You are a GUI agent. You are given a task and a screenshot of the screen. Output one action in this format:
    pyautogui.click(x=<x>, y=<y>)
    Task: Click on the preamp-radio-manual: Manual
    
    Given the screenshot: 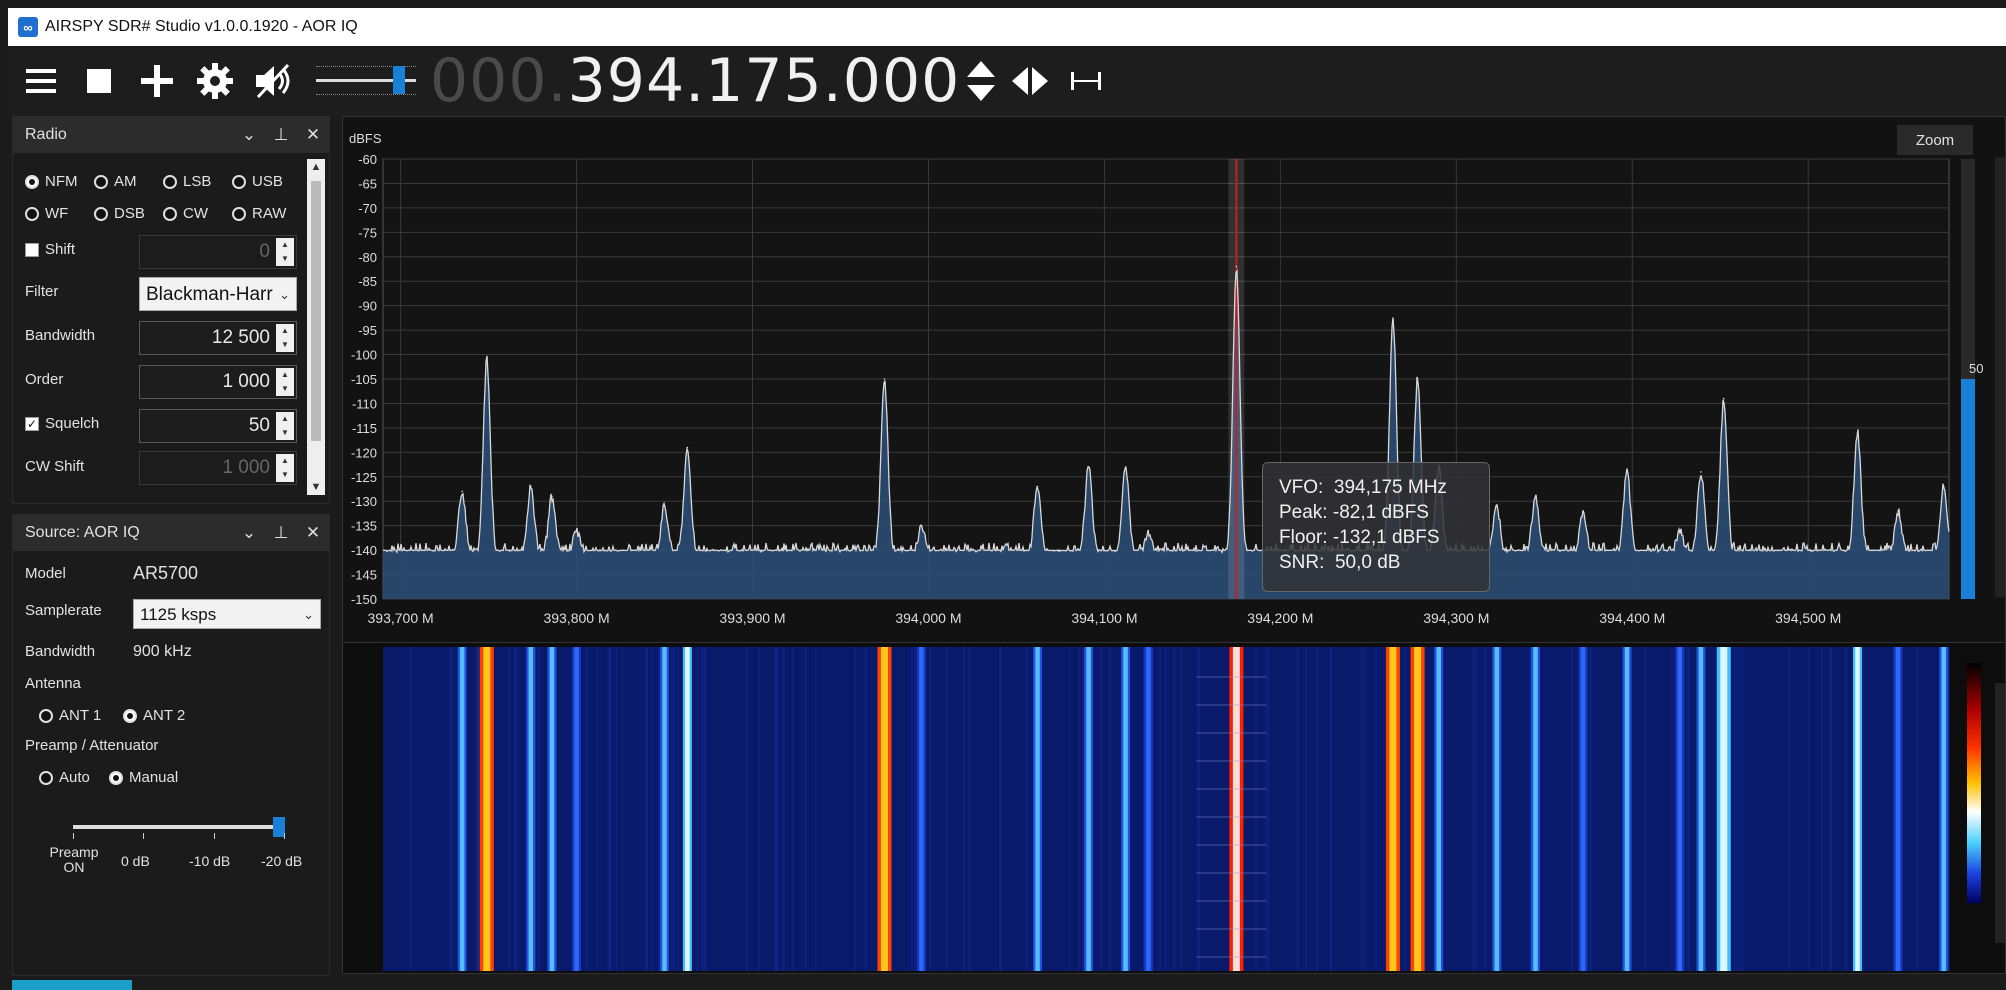 What is the action you would take?
    pyautogui.click(x=144, y=777)
    